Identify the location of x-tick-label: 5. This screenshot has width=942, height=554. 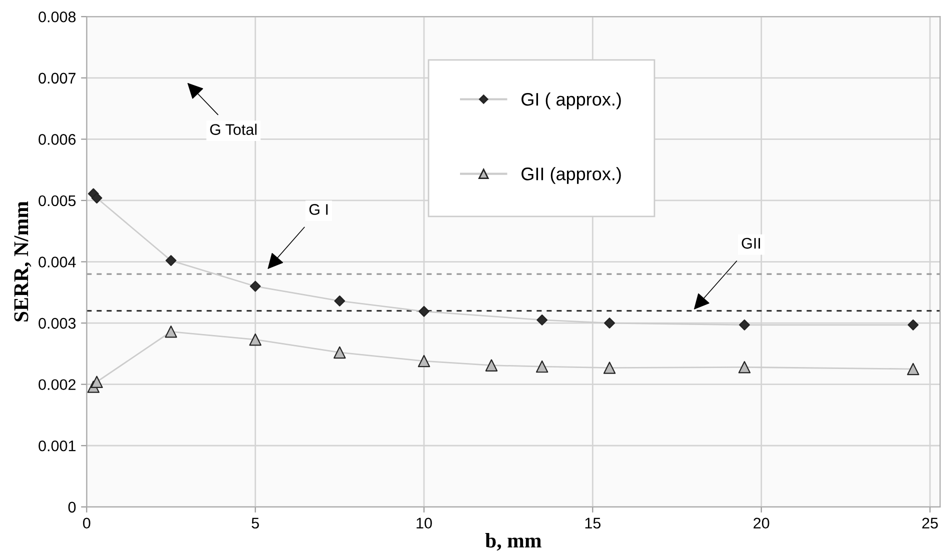
(255, 523).